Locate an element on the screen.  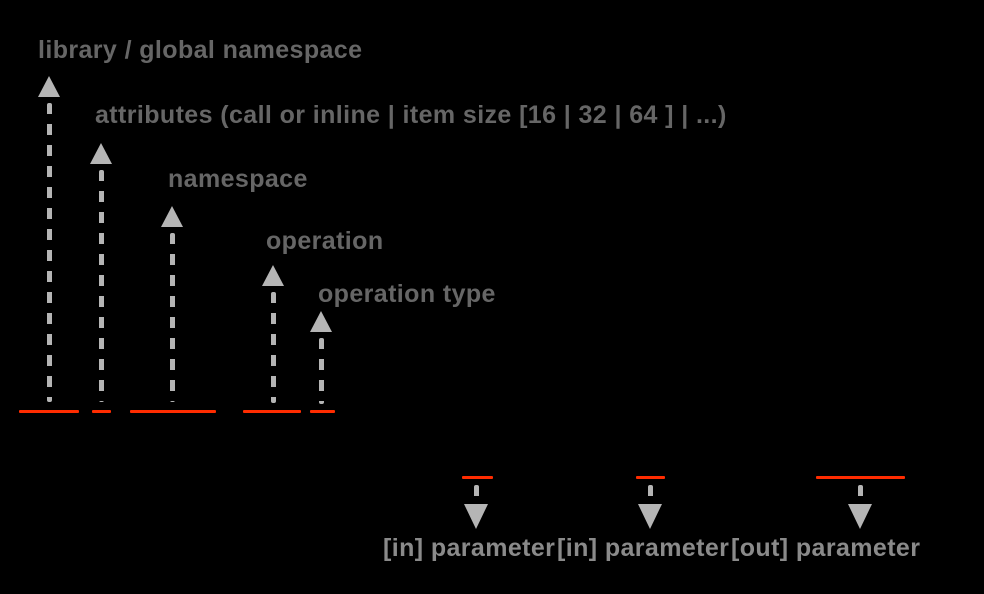
label-out-parameter: [out] parameter is located at coordinates (826, 548).